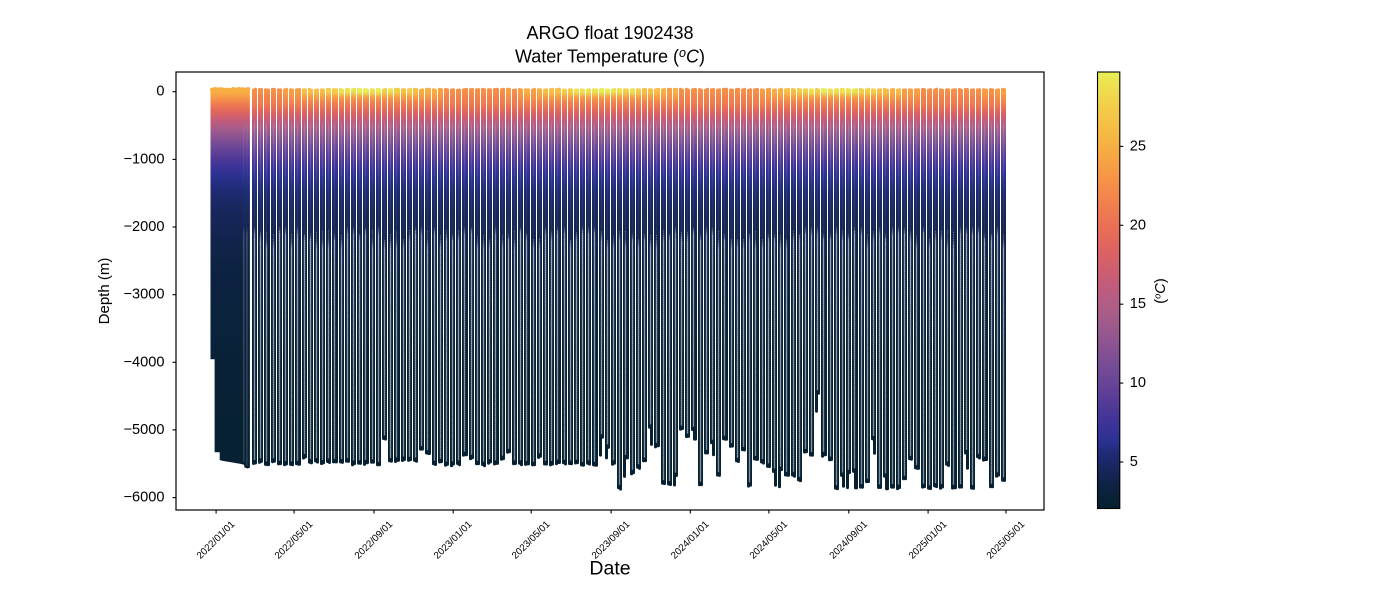 Image resolution: width=1400 pixels, height=600 pixels. I want to click on svg-text: (oC), so click(1161, 290).